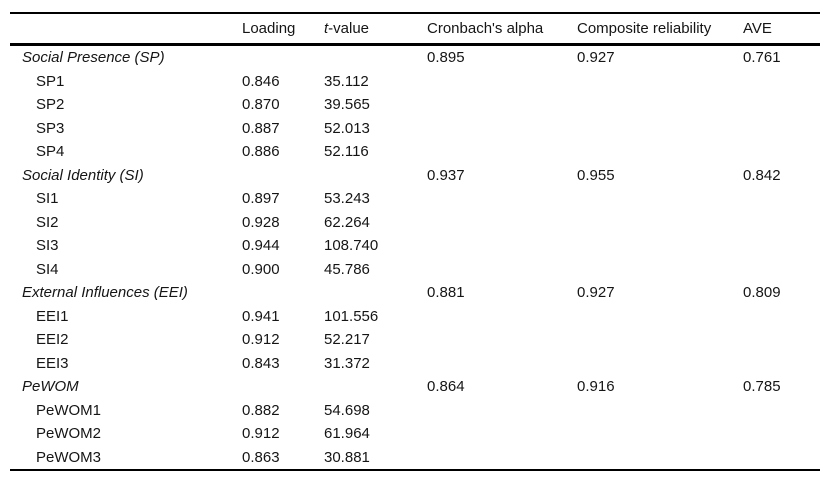 This screenshot has height=482, width=830. I want to click on table-row-item: PeWOM1 0.882 54.698, so click(415, 411).